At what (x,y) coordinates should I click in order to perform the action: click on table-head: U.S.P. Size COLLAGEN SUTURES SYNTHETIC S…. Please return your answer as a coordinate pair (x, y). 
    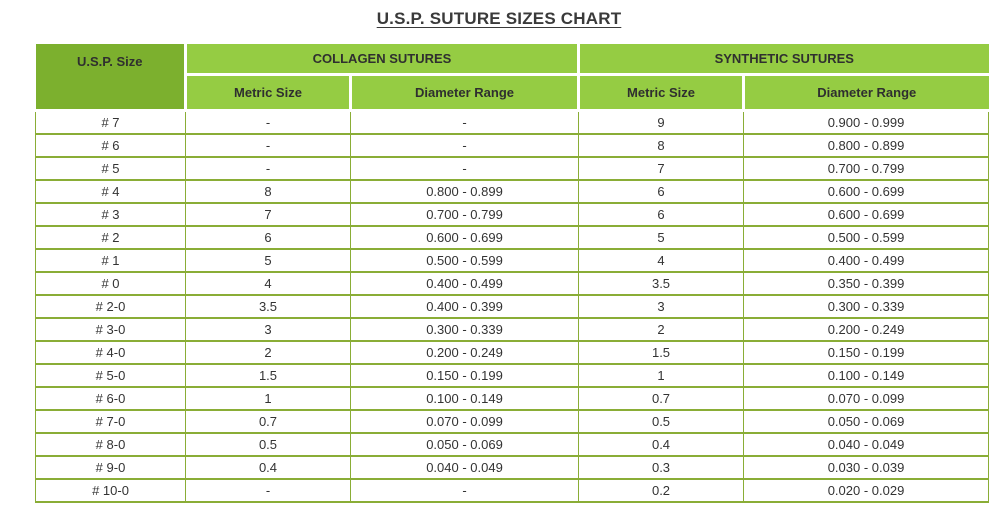
    Looking at the image, I should click on (512, 78).